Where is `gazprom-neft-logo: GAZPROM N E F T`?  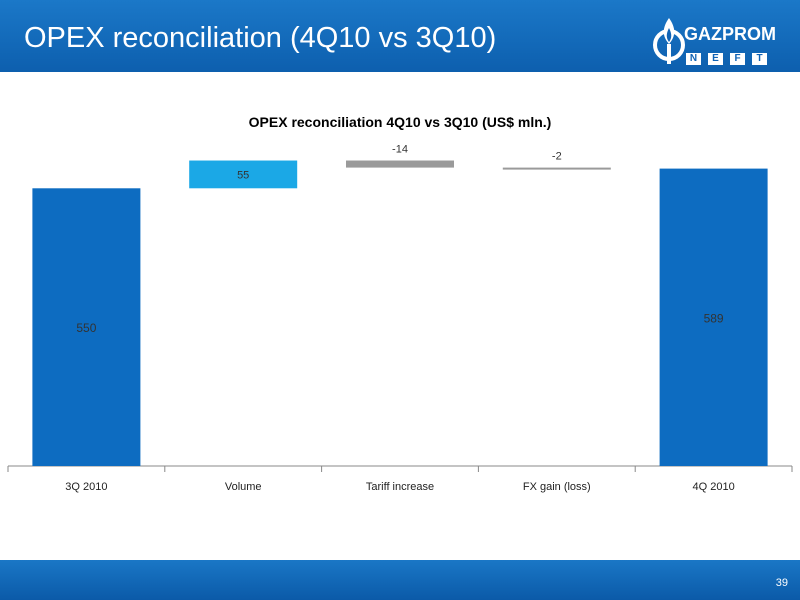
gazprom-neft-logo: GAZPROM N E F T is located at coordinates (714, 40).